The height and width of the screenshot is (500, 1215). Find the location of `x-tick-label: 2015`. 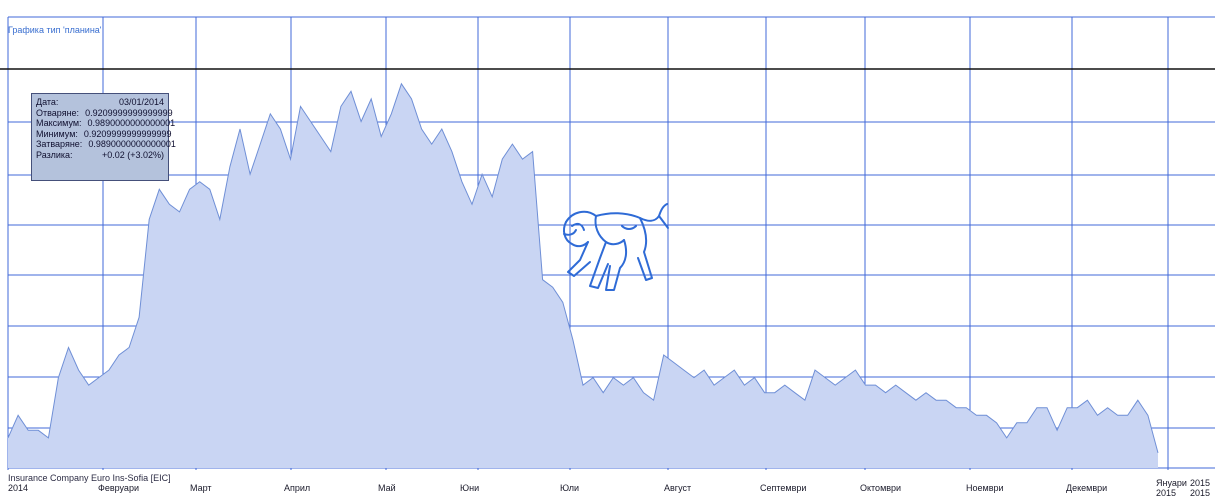

x-tick-label: 2015 is located at coordinates (1200, 483).